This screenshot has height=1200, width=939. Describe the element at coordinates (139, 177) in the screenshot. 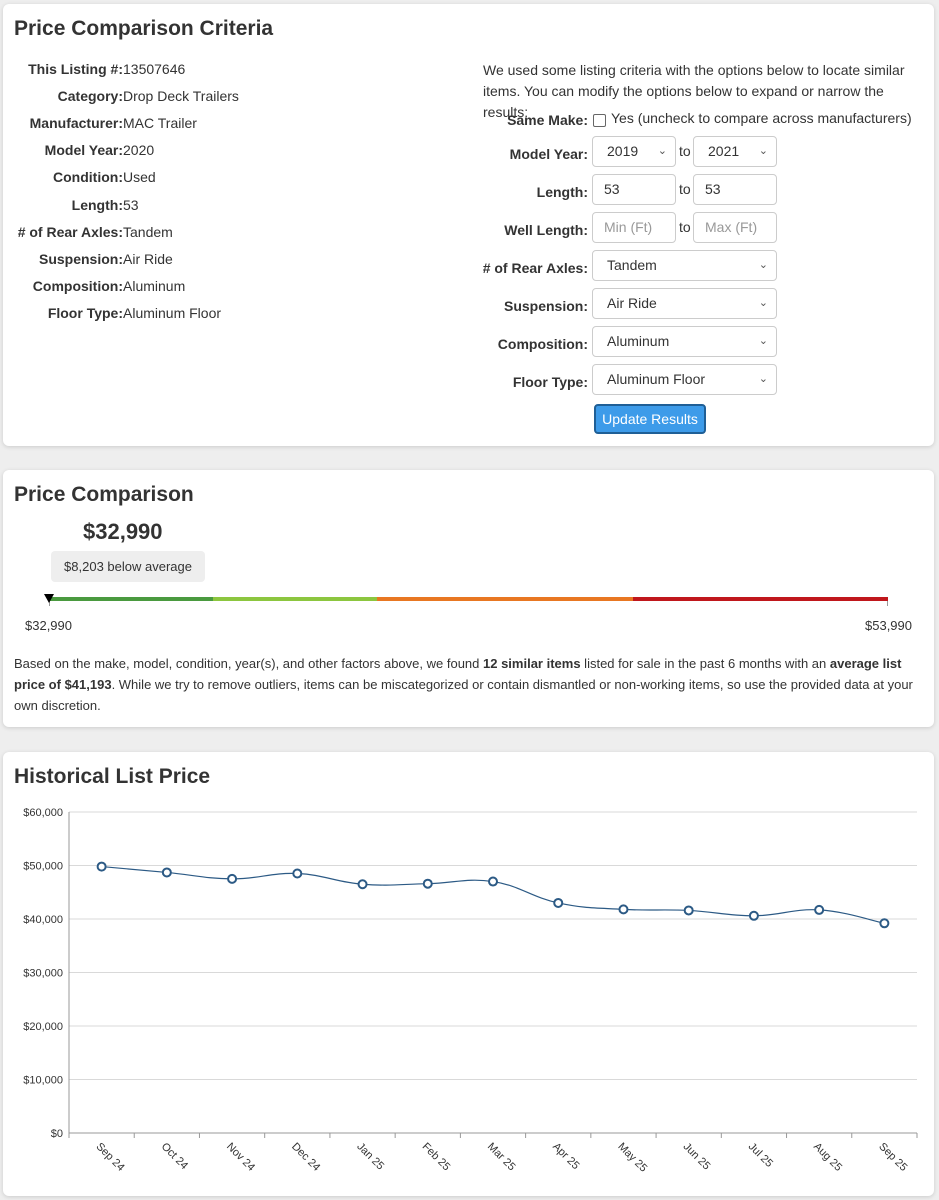

I see `spec-value: Used` at that location.